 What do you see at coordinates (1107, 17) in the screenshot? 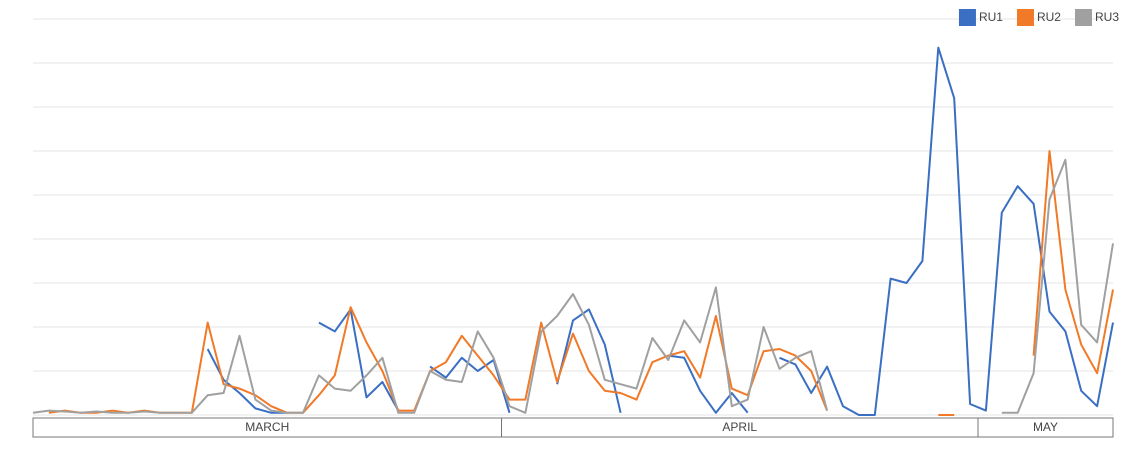
I see `legend-label: RU3` at bounding box center [1107, 17].